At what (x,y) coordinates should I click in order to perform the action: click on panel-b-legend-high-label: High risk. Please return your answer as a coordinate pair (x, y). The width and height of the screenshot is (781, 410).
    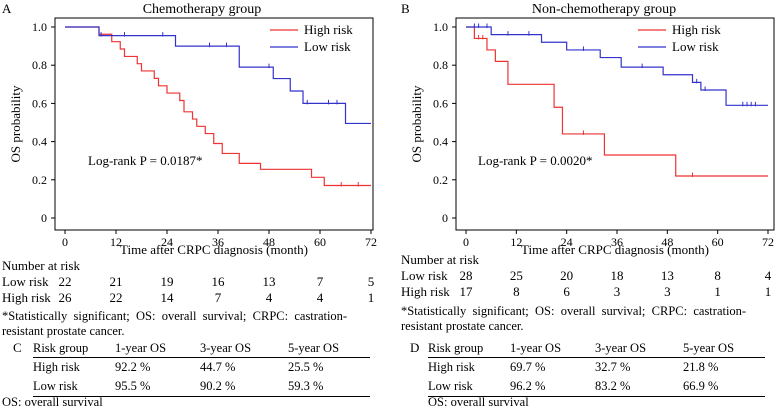
    Looking at the image, I should click on (696, 29).